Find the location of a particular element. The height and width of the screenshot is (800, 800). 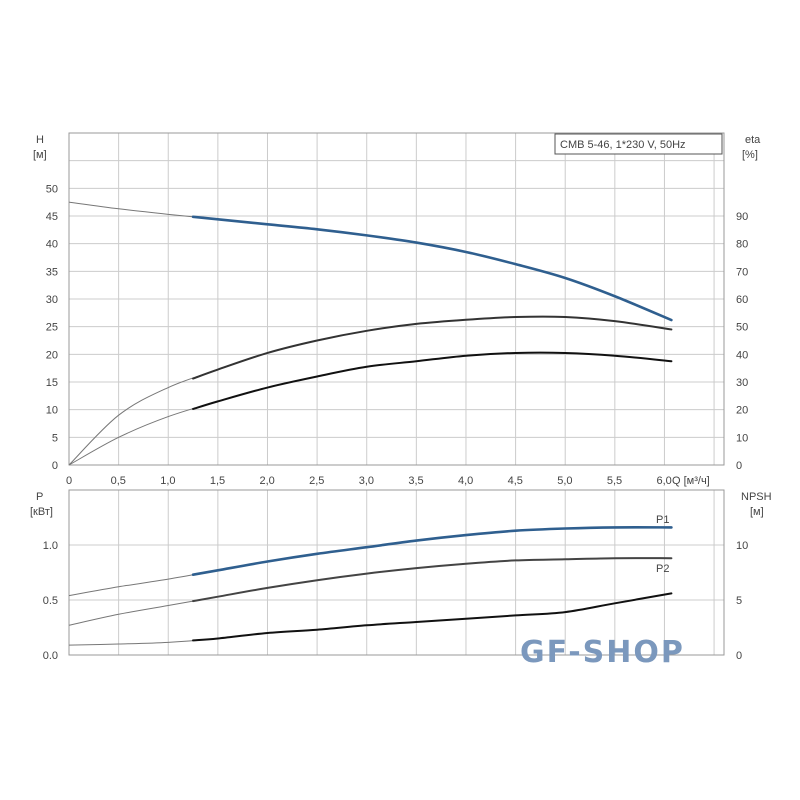

bottom-curve-0-thin is located at coordinates (370, 561).